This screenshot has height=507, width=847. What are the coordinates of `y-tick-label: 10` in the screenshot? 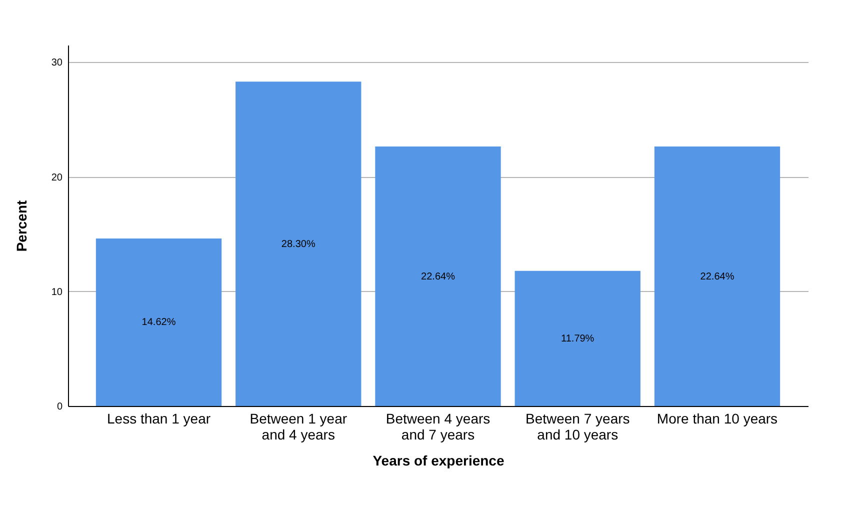 It's located at (57, 292).